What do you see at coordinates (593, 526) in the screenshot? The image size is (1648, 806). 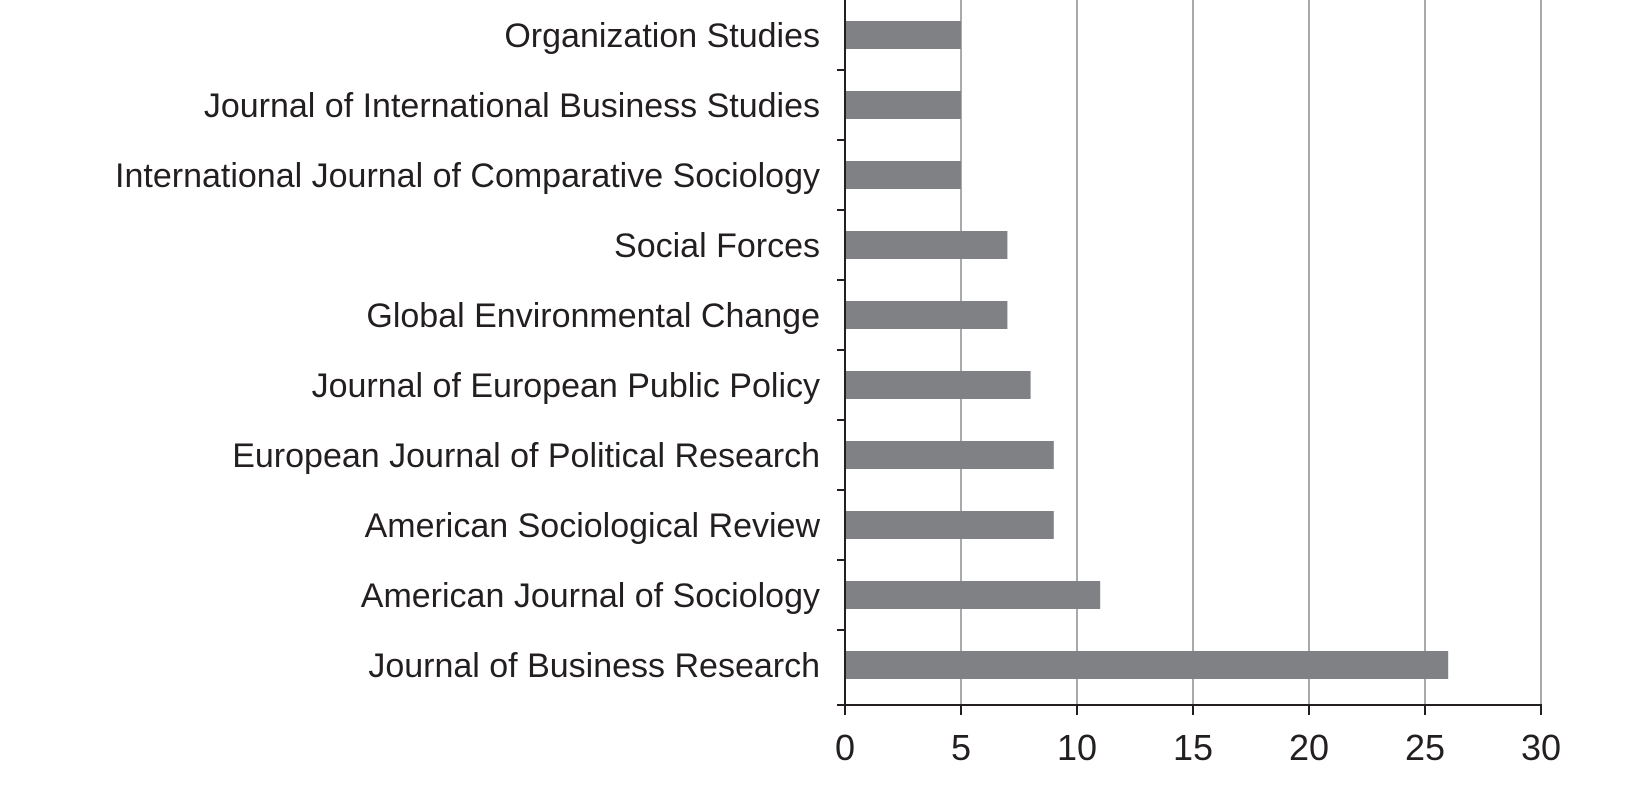 I see `category-label: American Sociological Review` at bounding box center [593, 526].